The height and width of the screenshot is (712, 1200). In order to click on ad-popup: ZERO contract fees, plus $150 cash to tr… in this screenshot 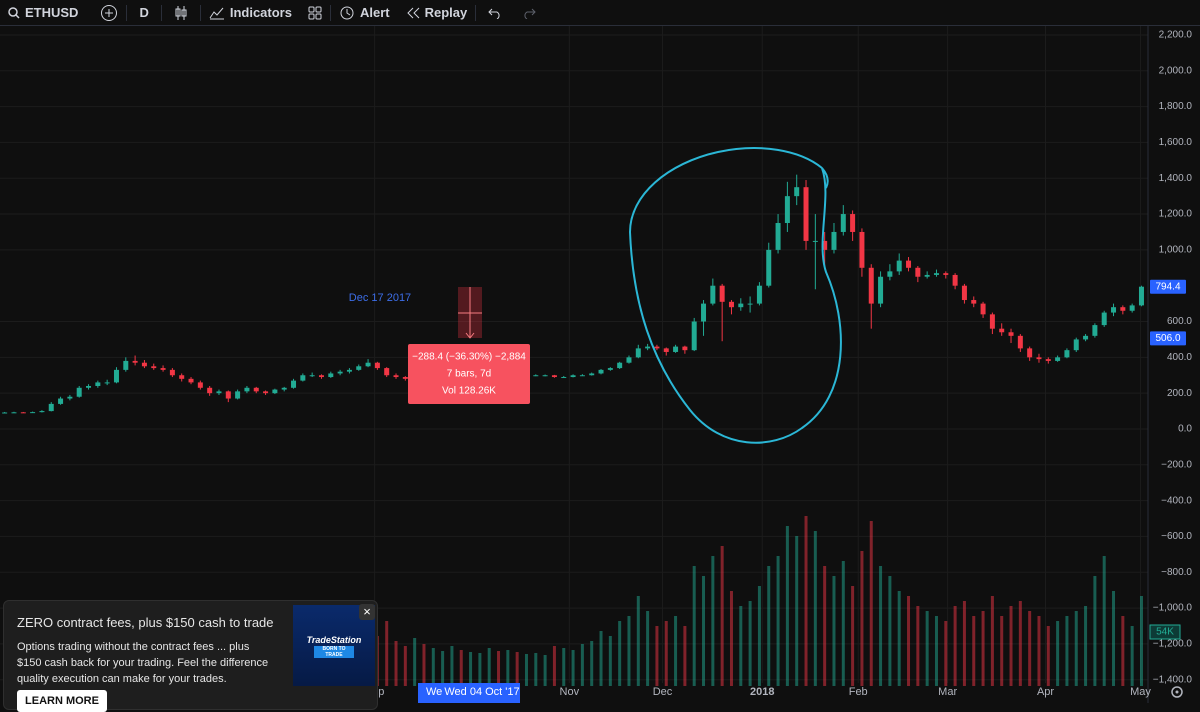, I will do `click(190, 656)`.